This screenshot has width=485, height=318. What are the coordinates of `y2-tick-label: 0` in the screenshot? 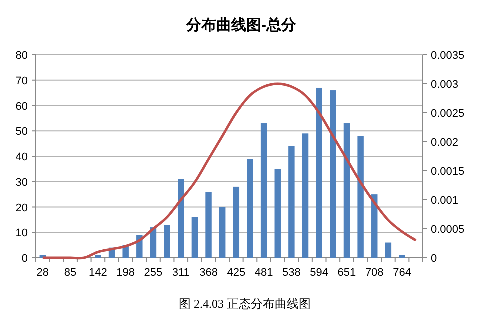 It's located at (434, 259).